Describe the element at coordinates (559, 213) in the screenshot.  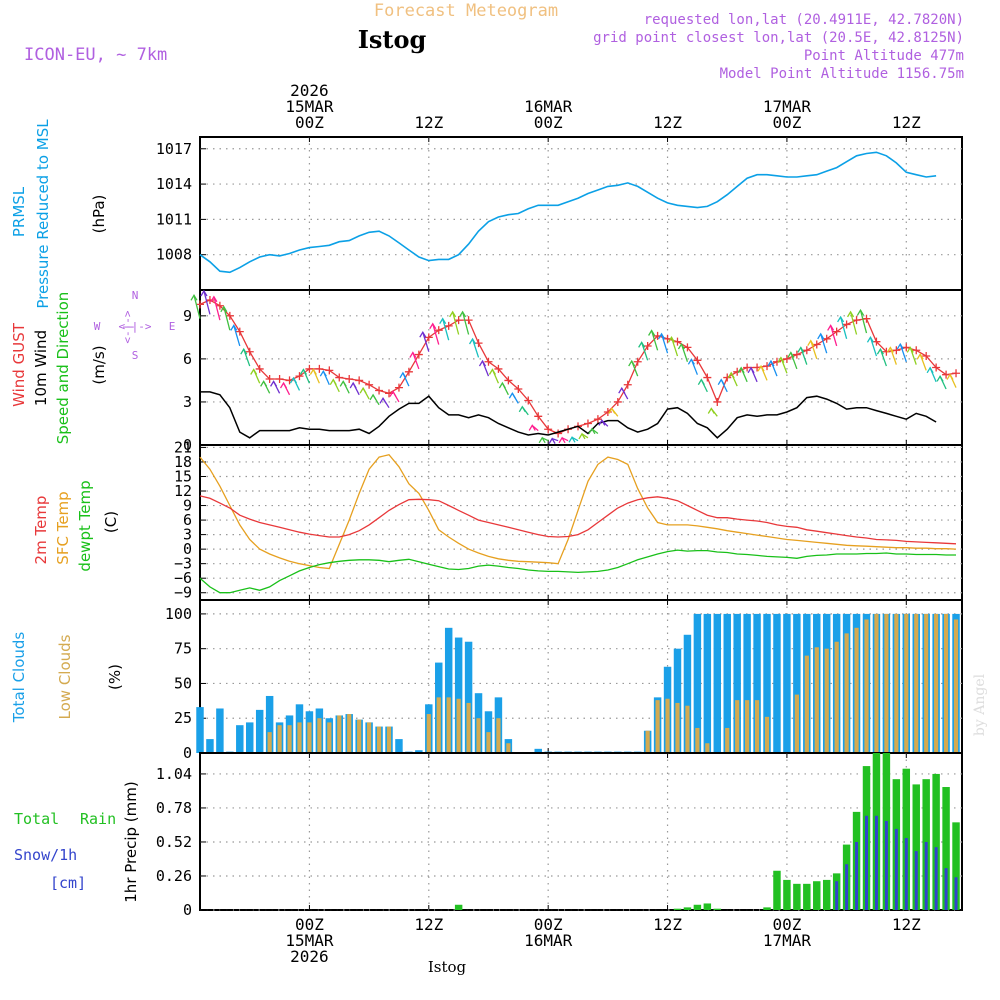
I see `pressure-panel: 1008 1011 1014 1017` at that location.